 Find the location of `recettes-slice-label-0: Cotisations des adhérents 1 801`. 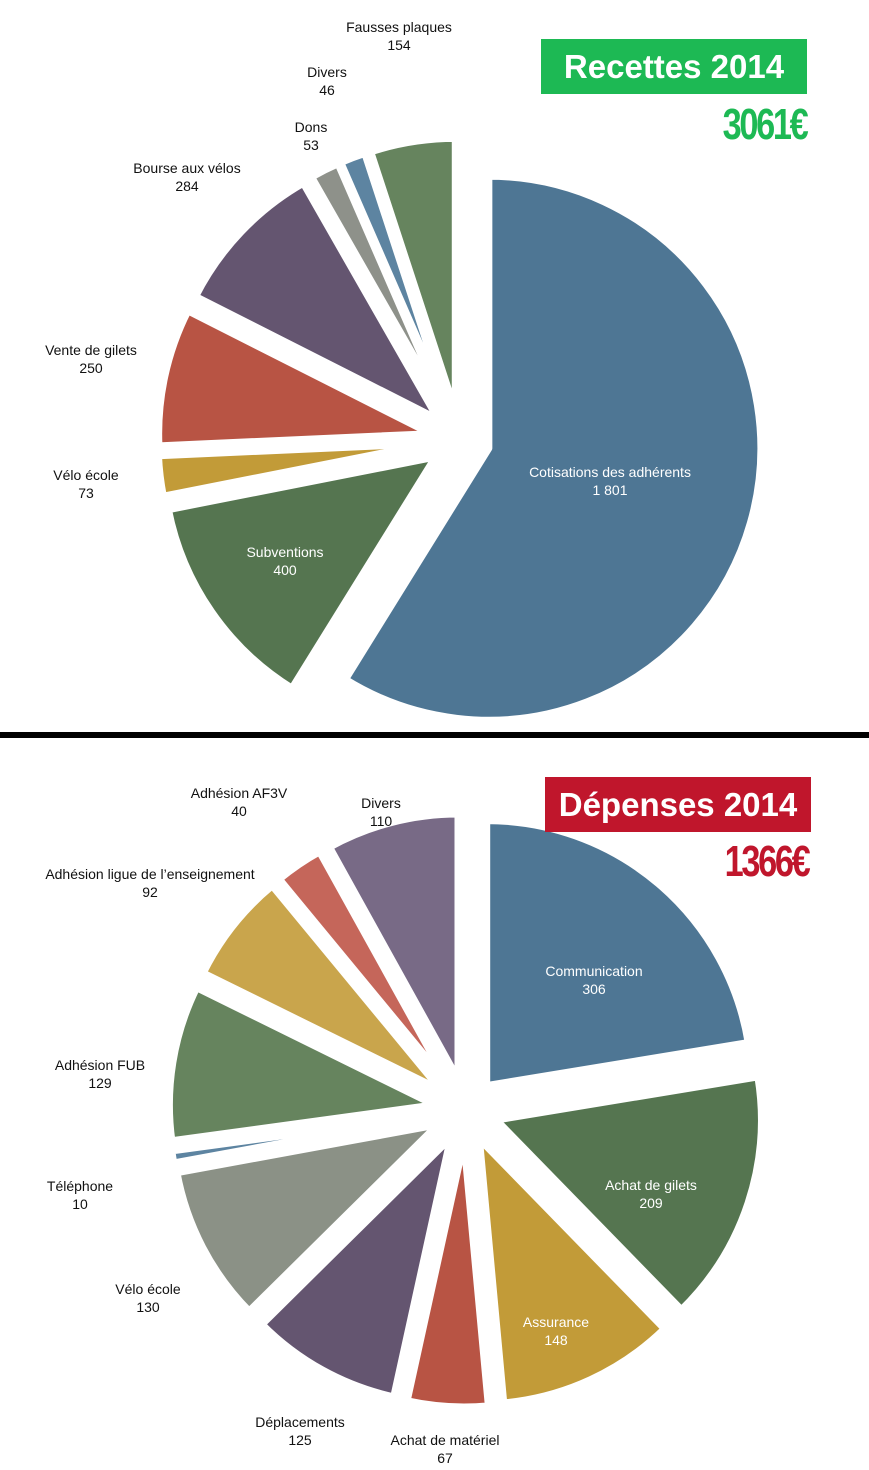

recettes-slice-label-0: Cotisations des adhérents 1 801 is located at coordinates (610, 481).